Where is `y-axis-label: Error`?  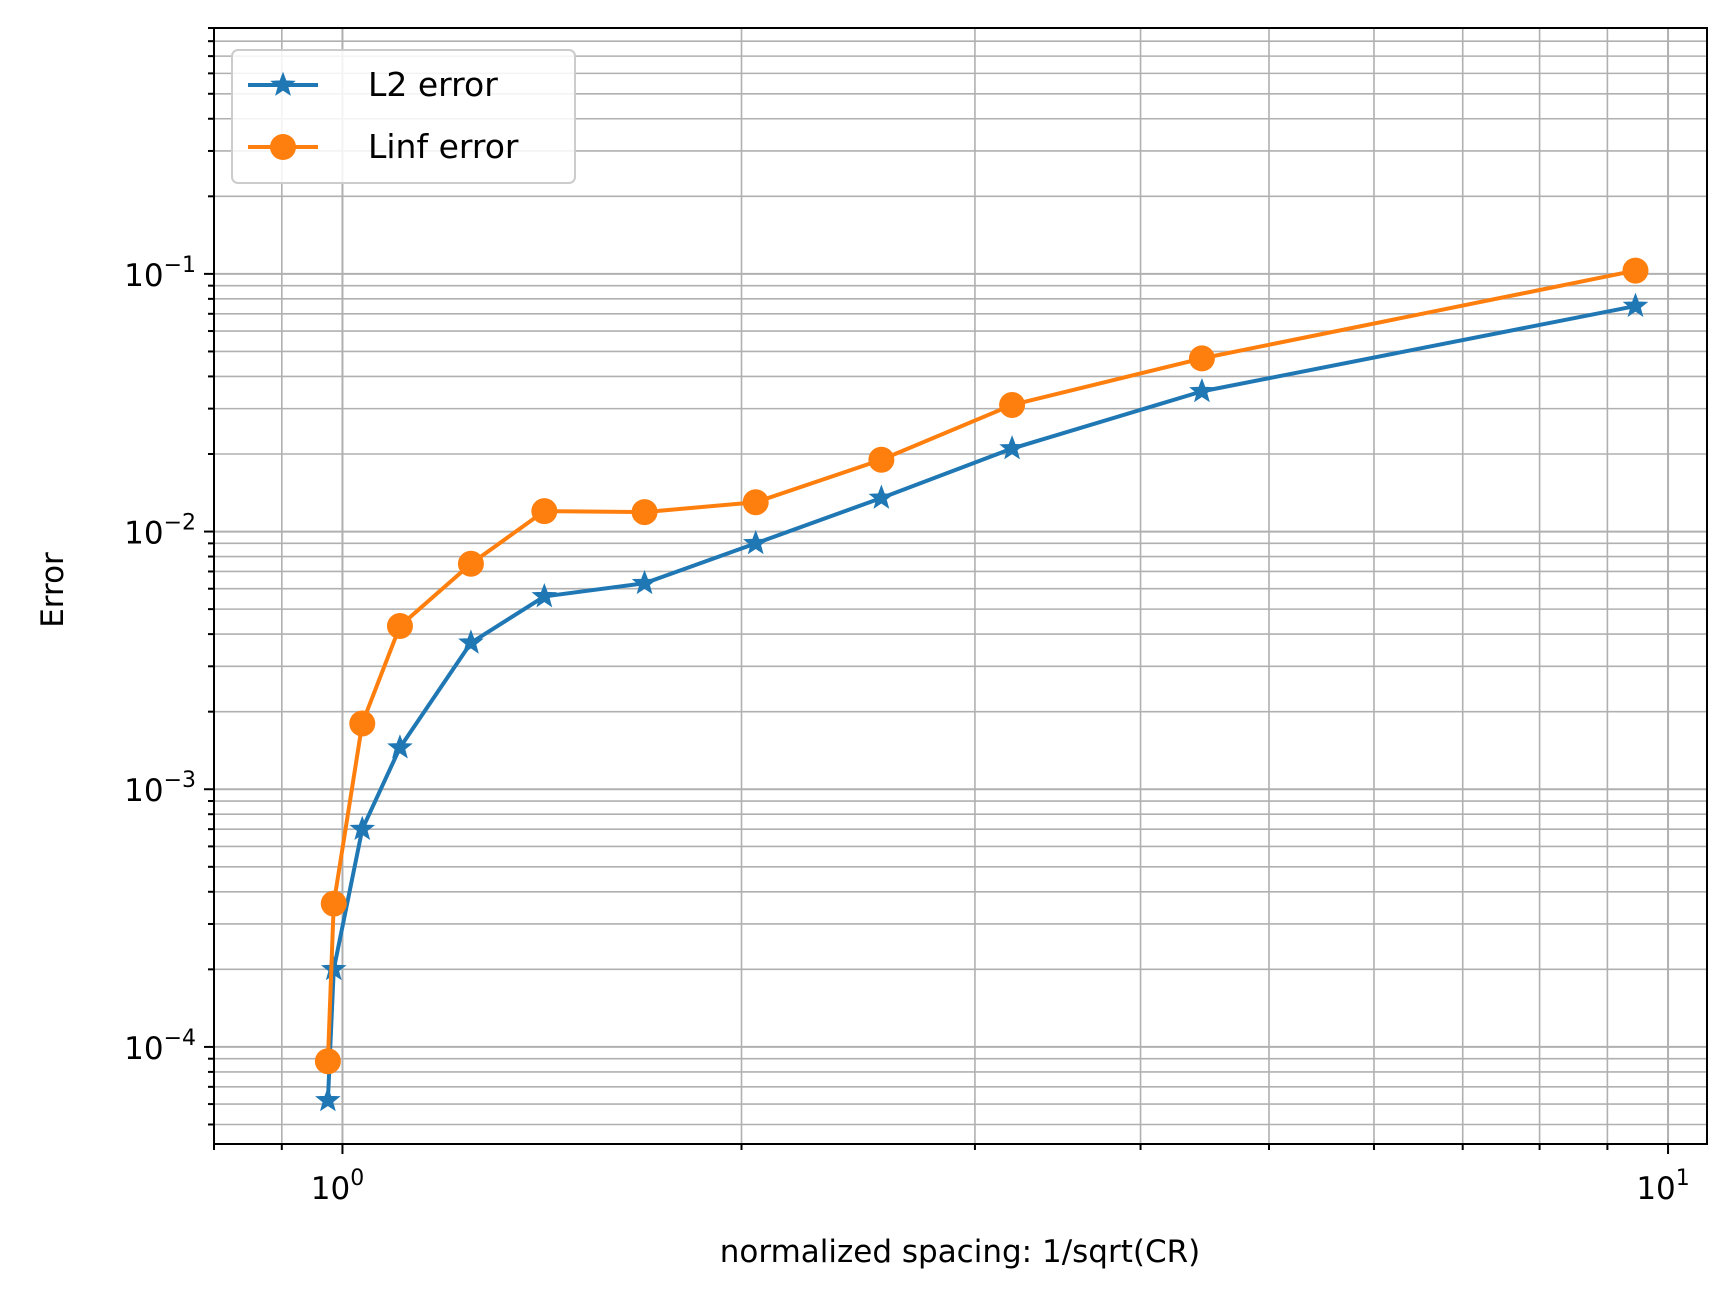
y-axis-label: Error is located at coordinates (53, 590).